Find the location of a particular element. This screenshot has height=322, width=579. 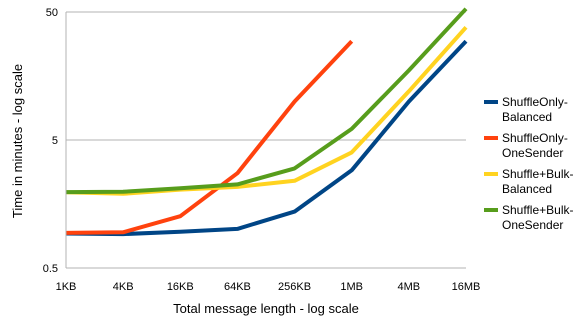

x-tick-labels: 1KB 4KB 16KB 64KB 256KB 1MB 4MB 16MB is located at coordinates (268, 287).